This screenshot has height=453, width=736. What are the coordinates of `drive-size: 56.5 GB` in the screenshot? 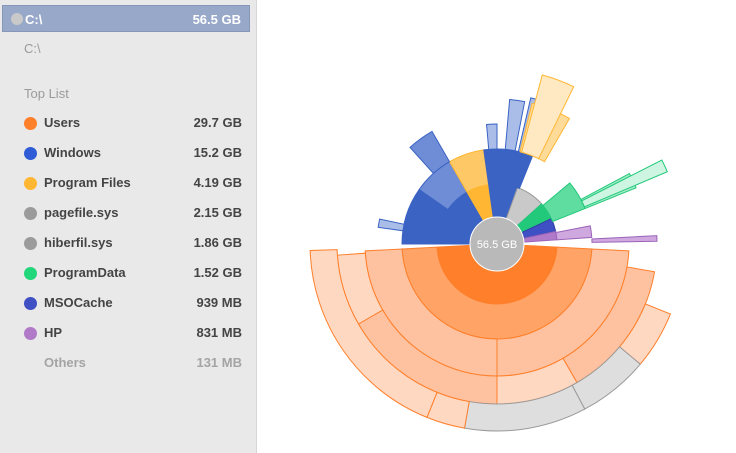 It's located at (216, 19).